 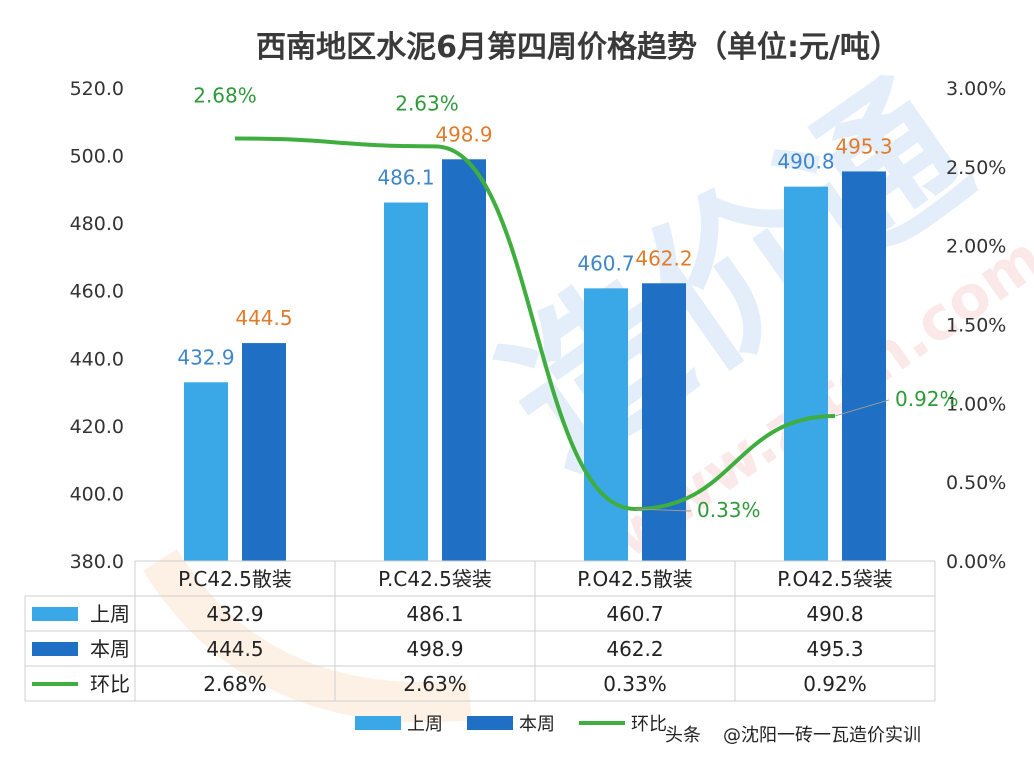 What do you see at coordinates (97, 224) in the screenshot?
I see `y-left-tick-label: 480.0` at bounding box center [97, 224].